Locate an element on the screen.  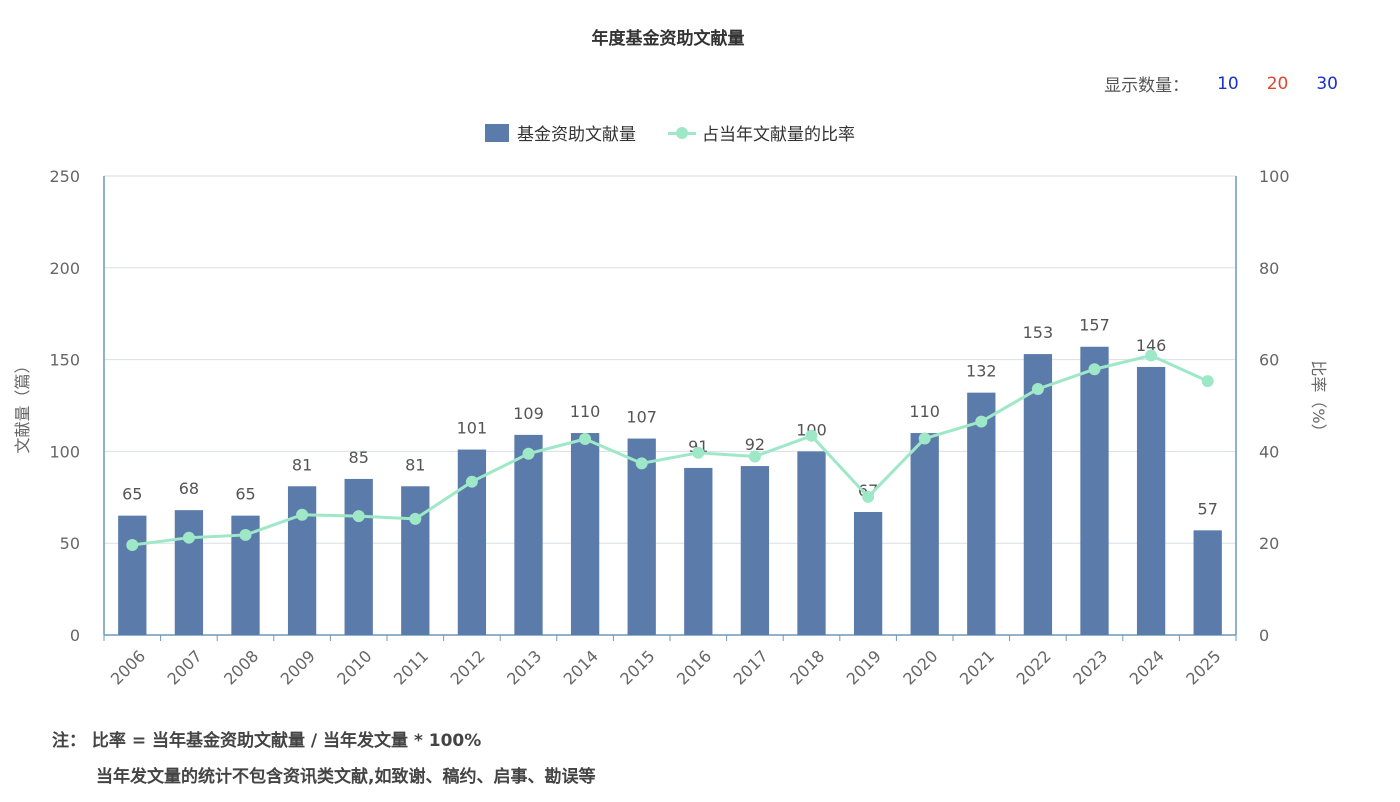
y-left-tick-label: 50 is located at coordinates (70, 543).